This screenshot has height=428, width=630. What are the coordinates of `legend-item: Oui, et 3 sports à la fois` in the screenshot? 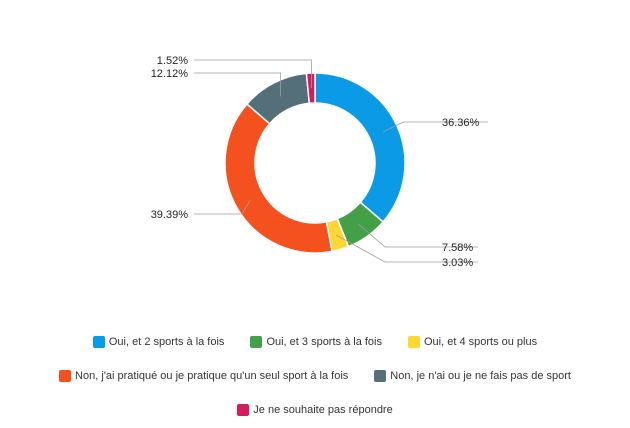 It's located at (316, 342).